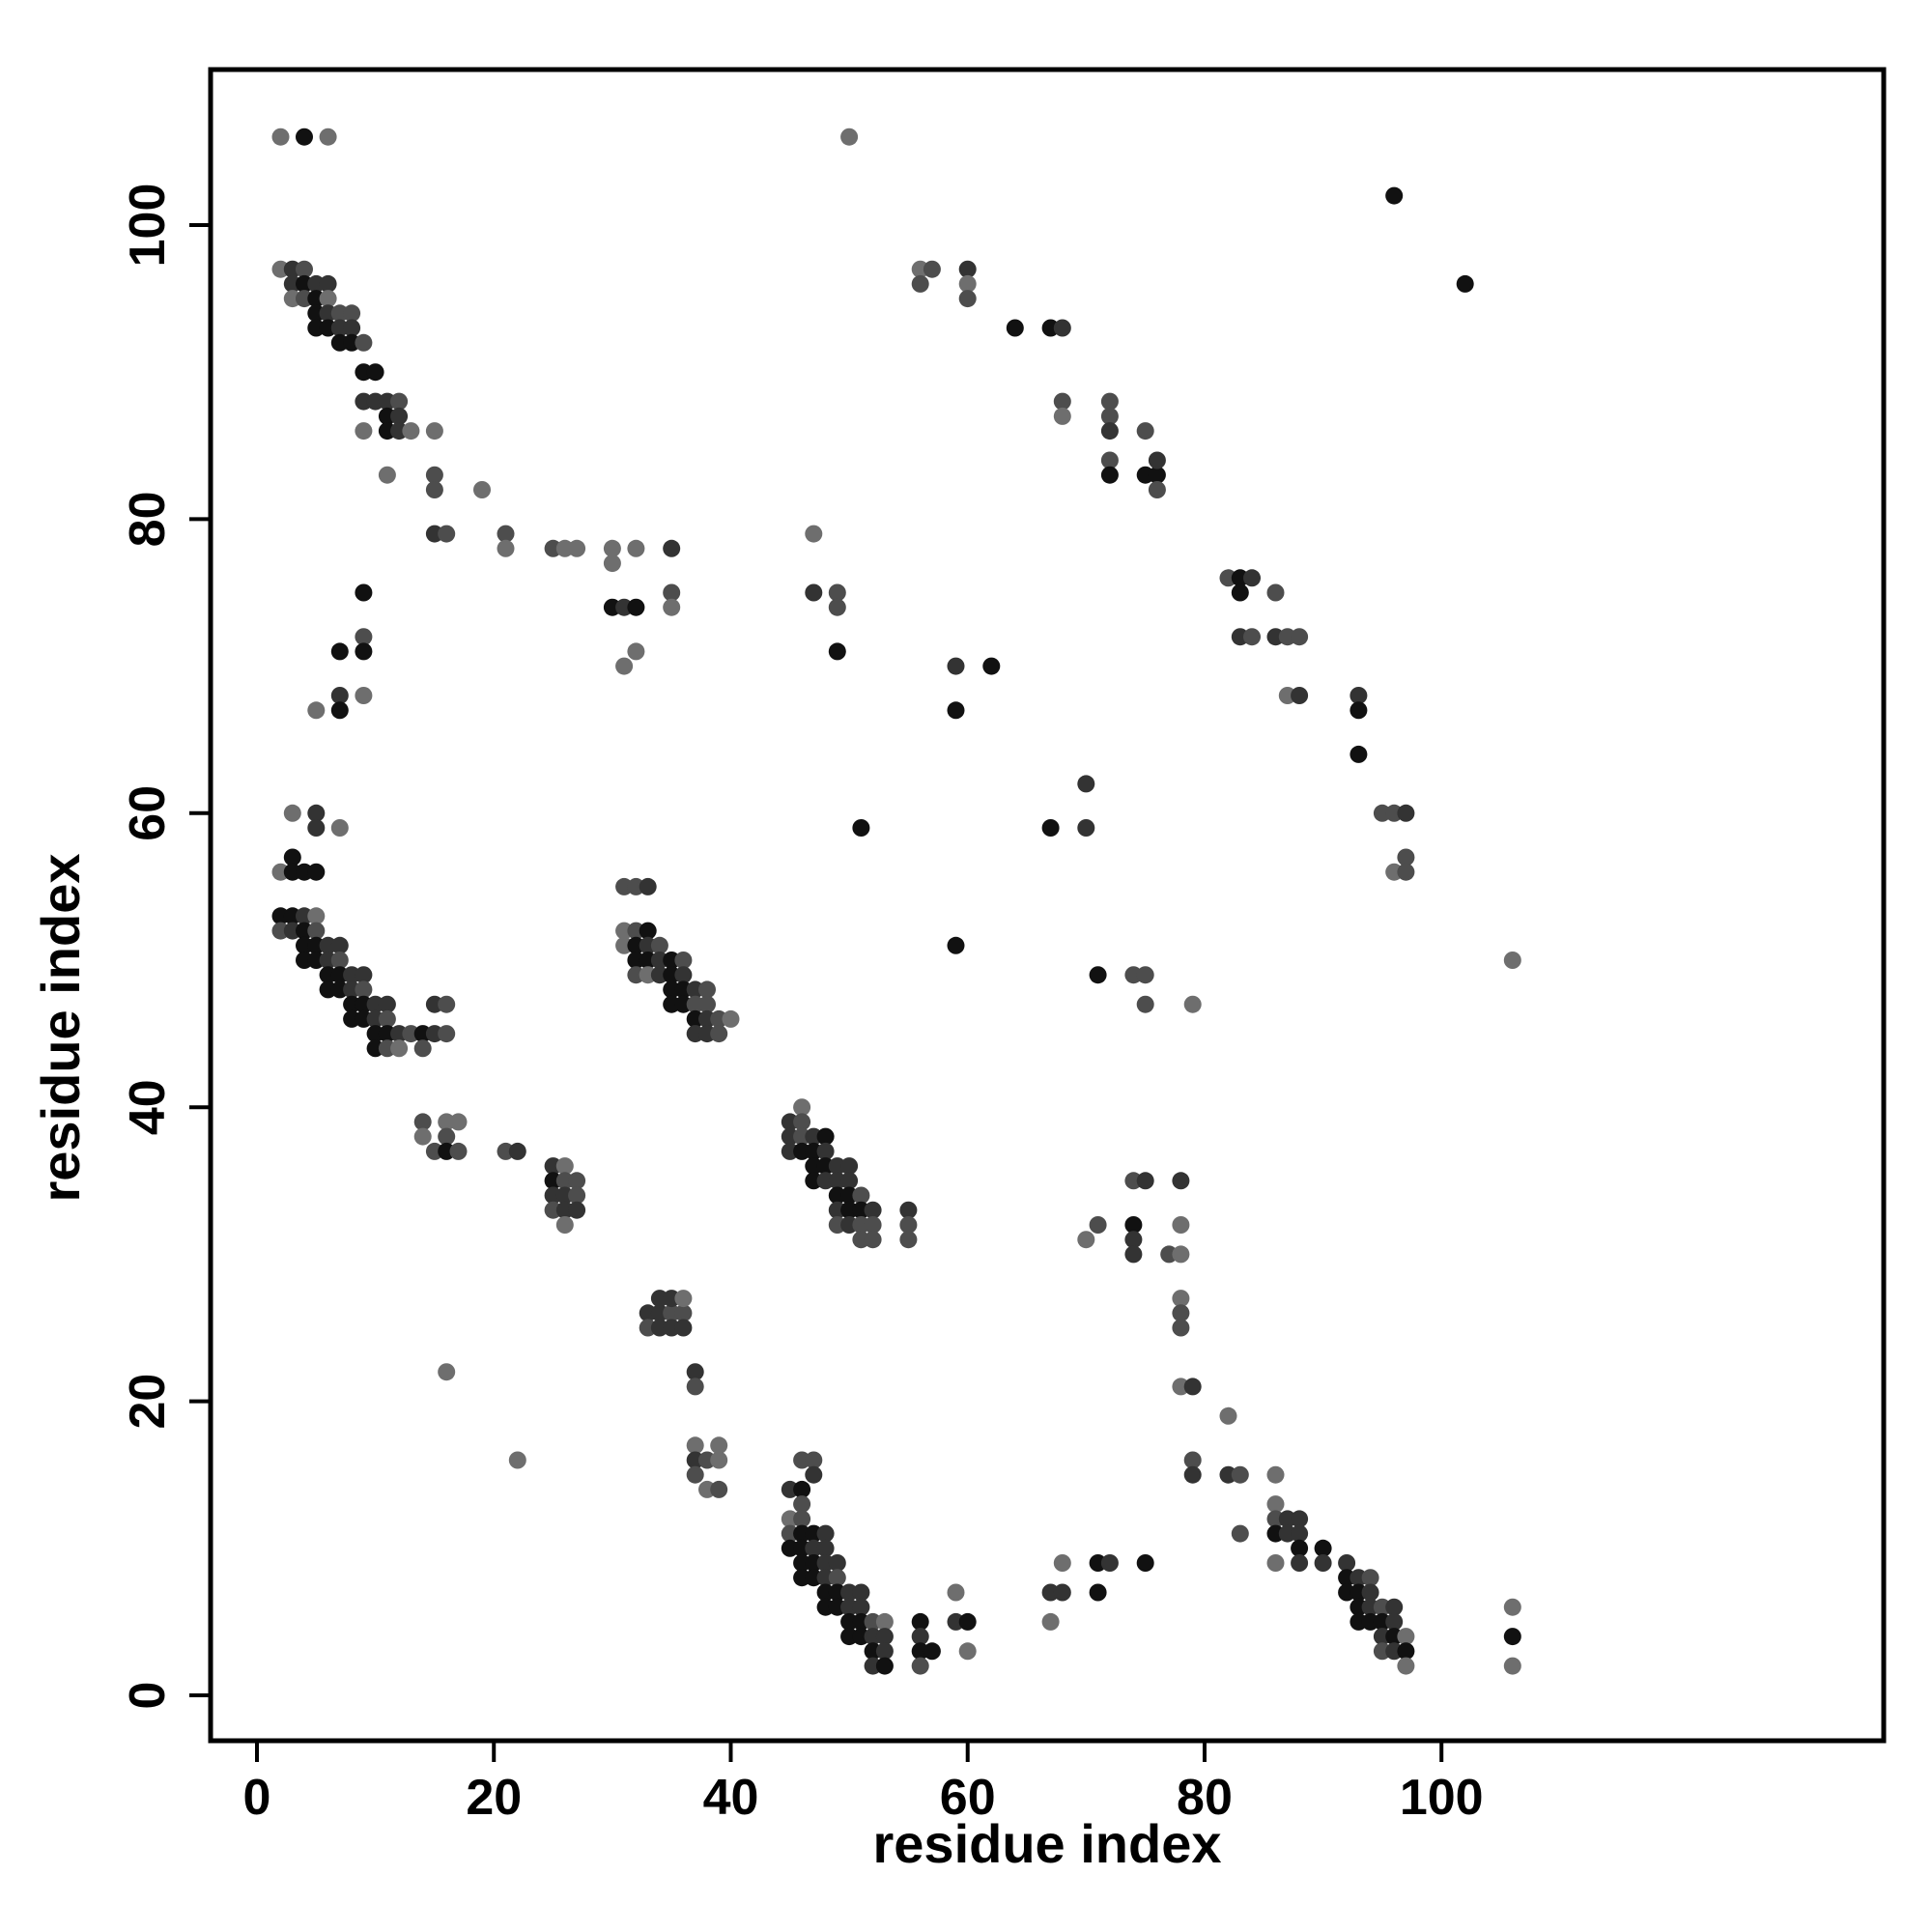 The image size is (1932, 1932). Describe the element at coordinates (148, 1696) in the screenshot. I see `y-tick-label-0: 0` at that location.